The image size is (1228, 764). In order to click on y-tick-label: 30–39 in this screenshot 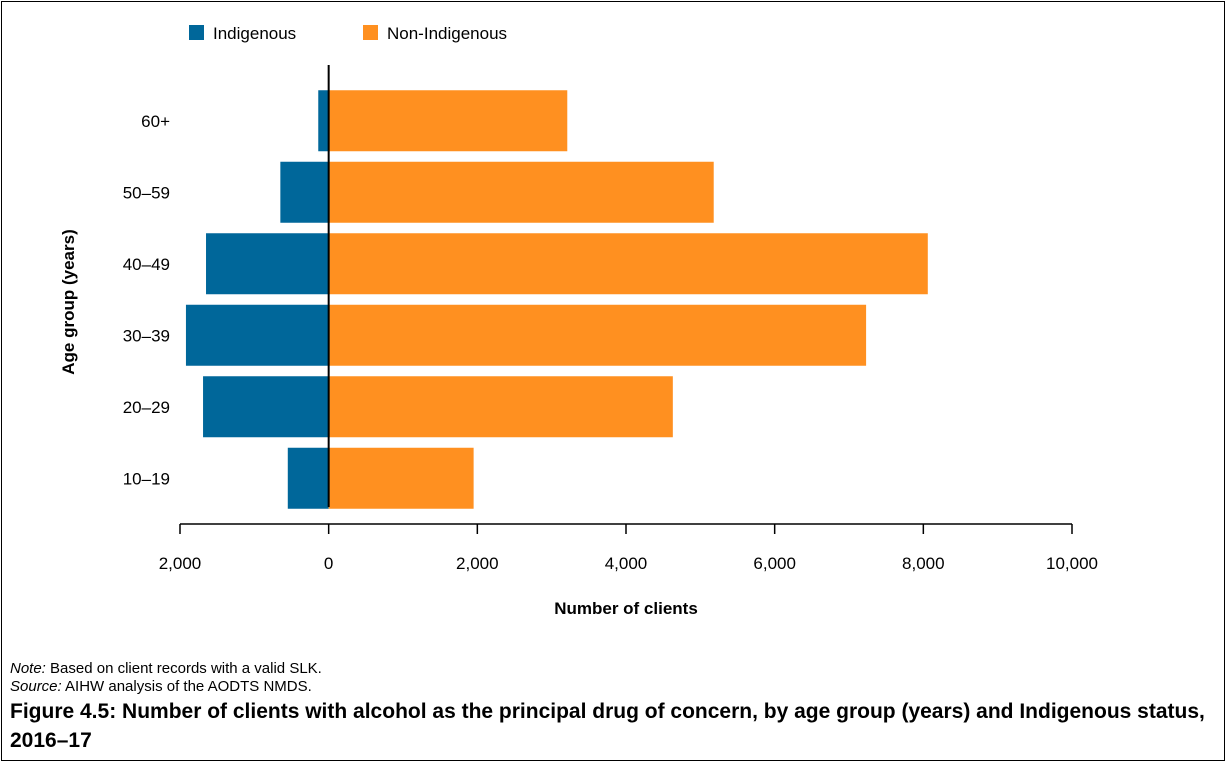, I will do `click(146, 335)`.